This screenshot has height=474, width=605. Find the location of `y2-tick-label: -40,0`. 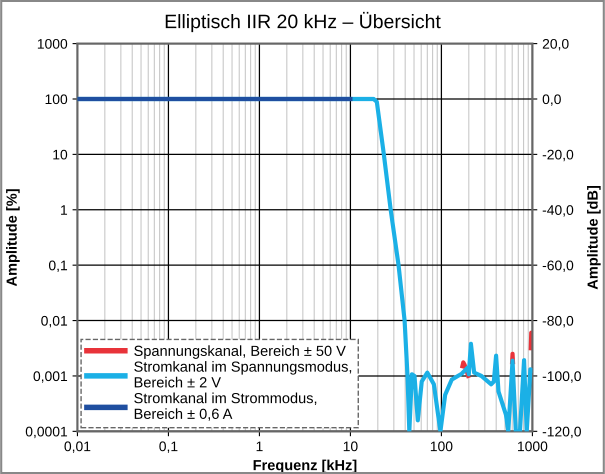

y2-tick-label: -40,0 is located at coordinates (558, 211).